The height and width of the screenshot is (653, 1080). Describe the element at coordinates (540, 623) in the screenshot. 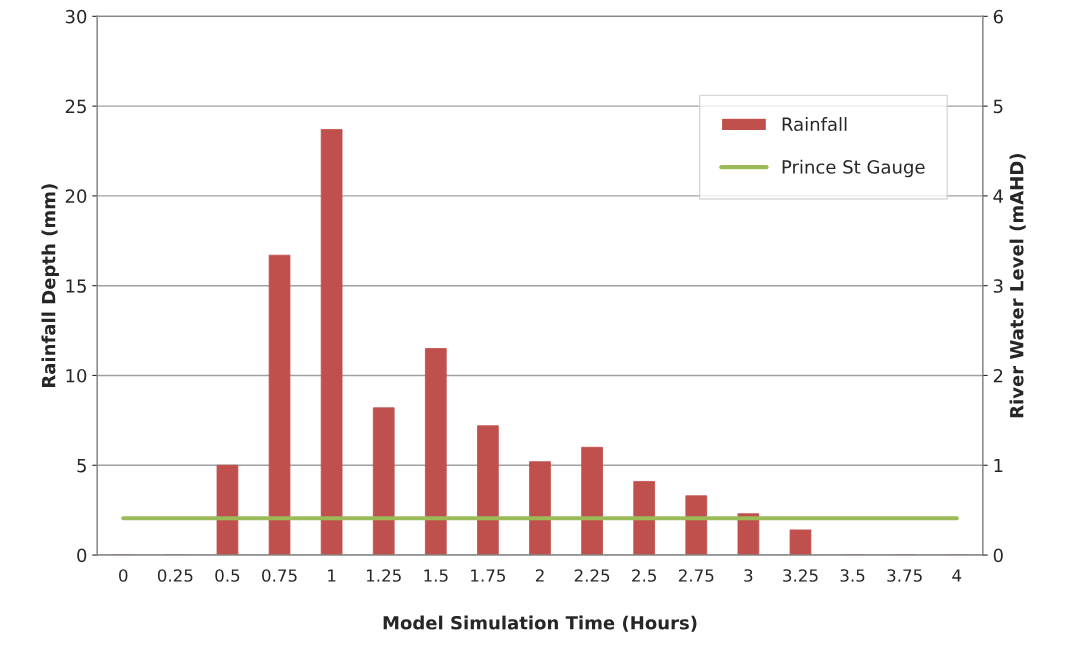

I see `x-axis-title: Model Simulation Time (Hours)` at that location.